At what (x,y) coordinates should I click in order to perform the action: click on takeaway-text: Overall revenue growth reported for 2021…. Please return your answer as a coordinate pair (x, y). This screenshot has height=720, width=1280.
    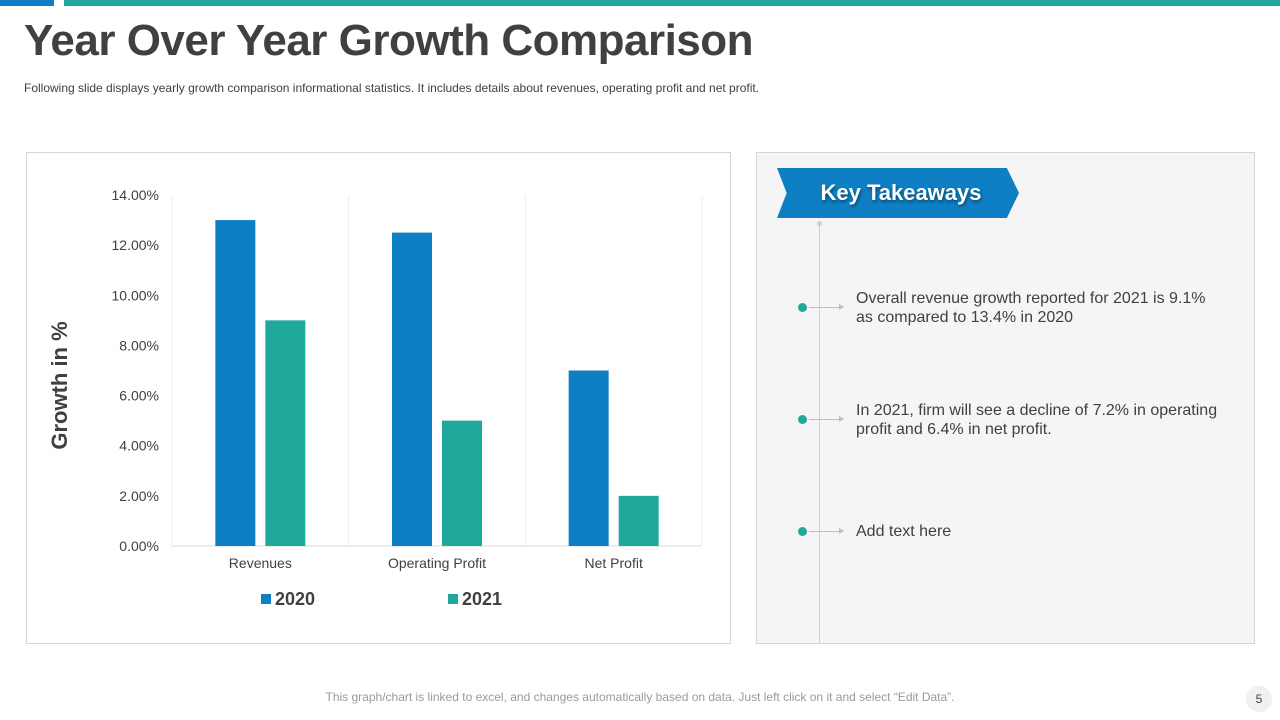
    Looking at the image, I should click on (1031, 308).